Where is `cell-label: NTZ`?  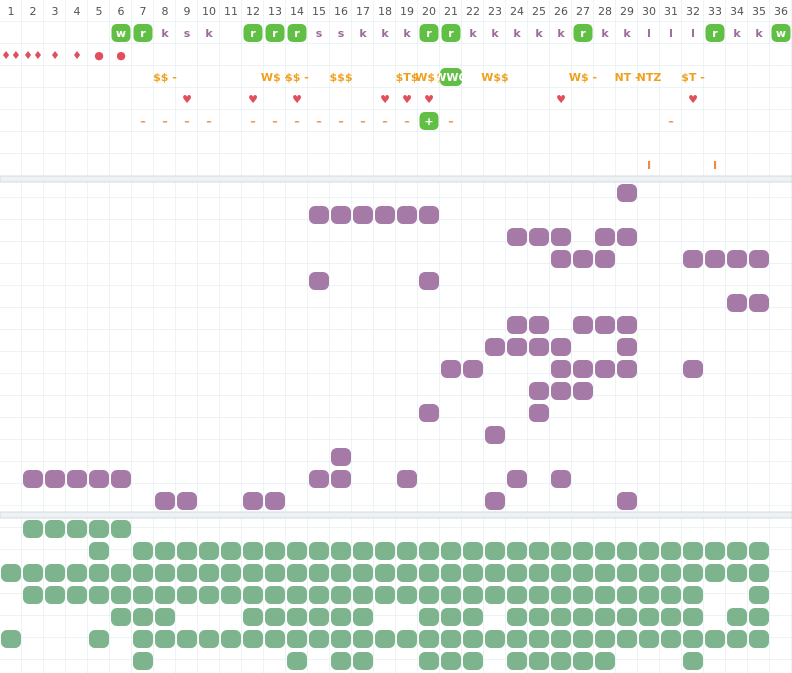 cell-label: NTZ is located at coordinates (649, 77).